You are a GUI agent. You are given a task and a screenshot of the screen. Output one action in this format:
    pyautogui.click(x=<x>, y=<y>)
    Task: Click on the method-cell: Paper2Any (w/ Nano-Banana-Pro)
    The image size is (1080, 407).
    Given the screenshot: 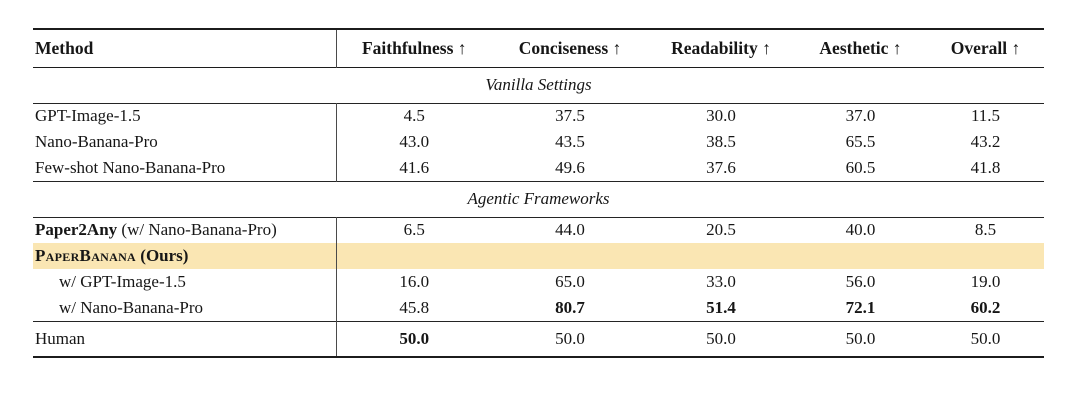 What is the action you would take?
    pyautogui.click(x=184, y=230)
    